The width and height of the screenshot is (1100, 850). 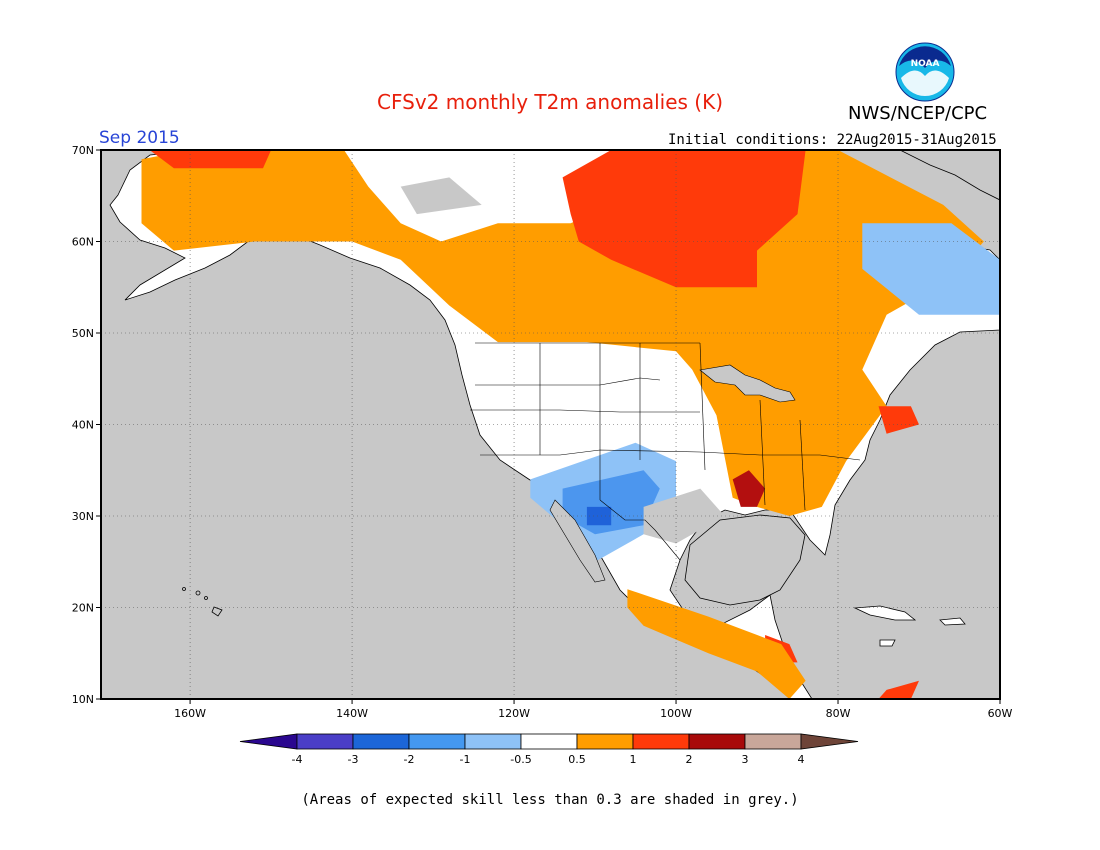 What do you see at coordinates (83, 242) in the screenshot?
I see `lat-tick-label: 60N` at bounding box center [83, 242].